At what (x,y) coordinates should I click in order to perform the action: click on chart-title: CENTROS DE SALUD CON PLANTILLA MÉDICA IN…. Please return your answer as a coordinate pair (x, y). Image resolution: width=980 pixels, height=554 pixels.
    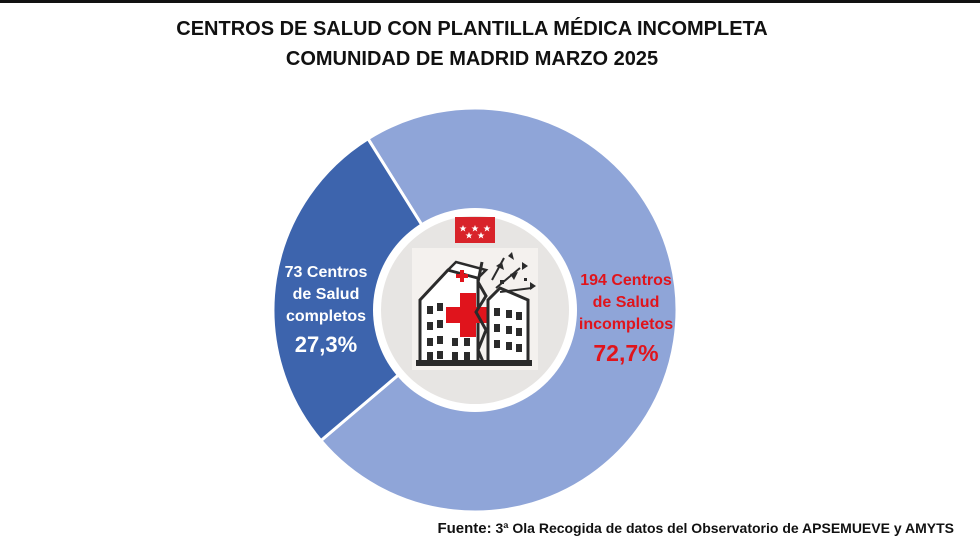
    Looking at the image, I should click on (472, 44).